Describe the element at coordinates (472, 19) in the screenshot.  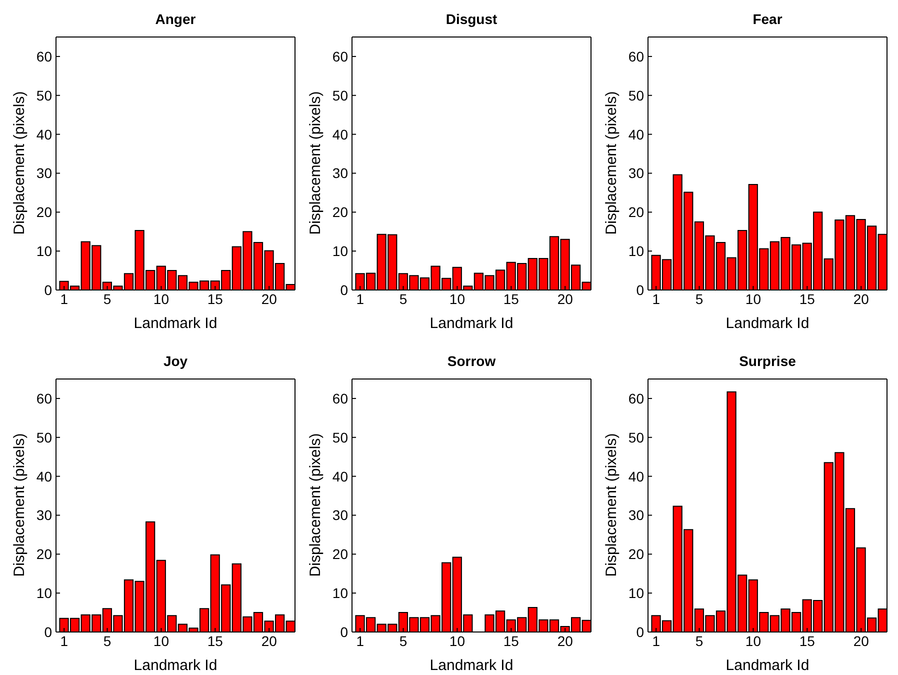
I see `chart-title: Disgust` at that location.